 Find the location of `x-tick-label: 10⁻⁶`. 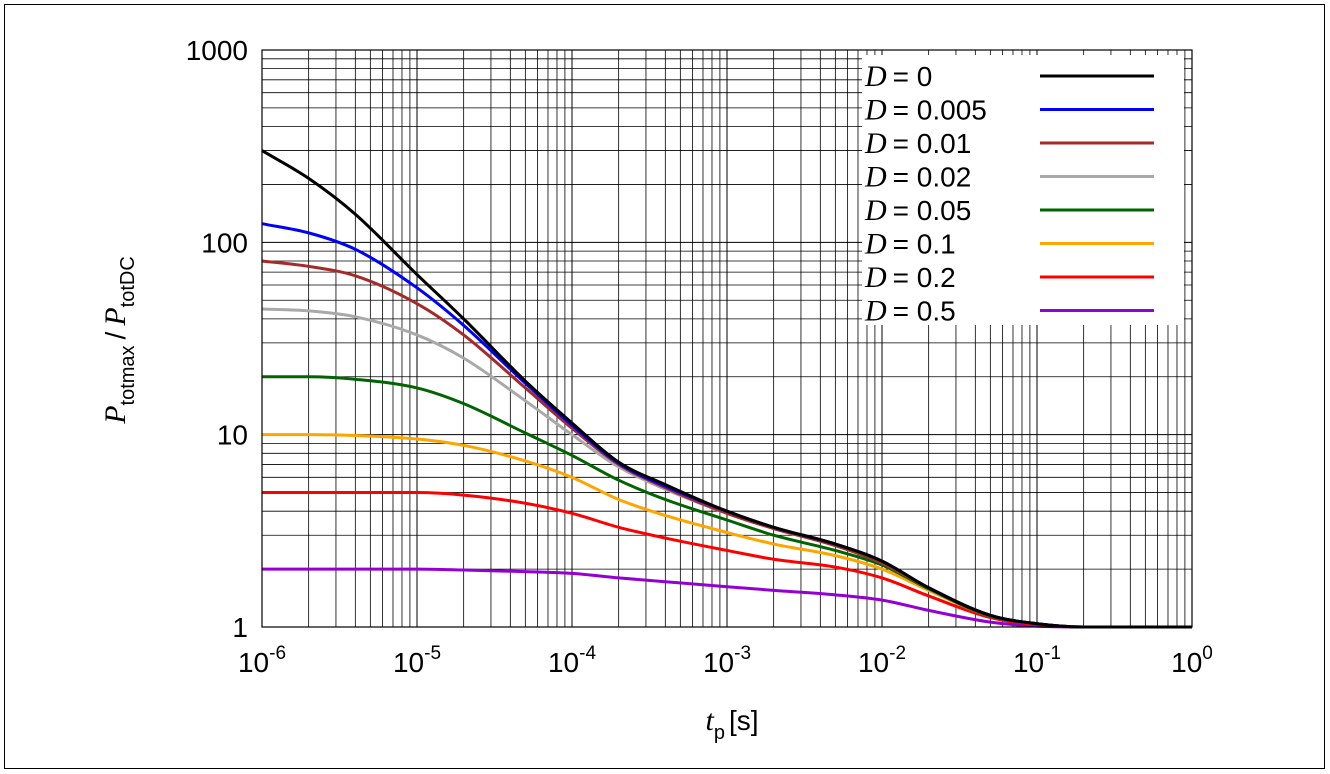

x-tick-label: 10⁻⁶ is located at coordinates (262, 660).